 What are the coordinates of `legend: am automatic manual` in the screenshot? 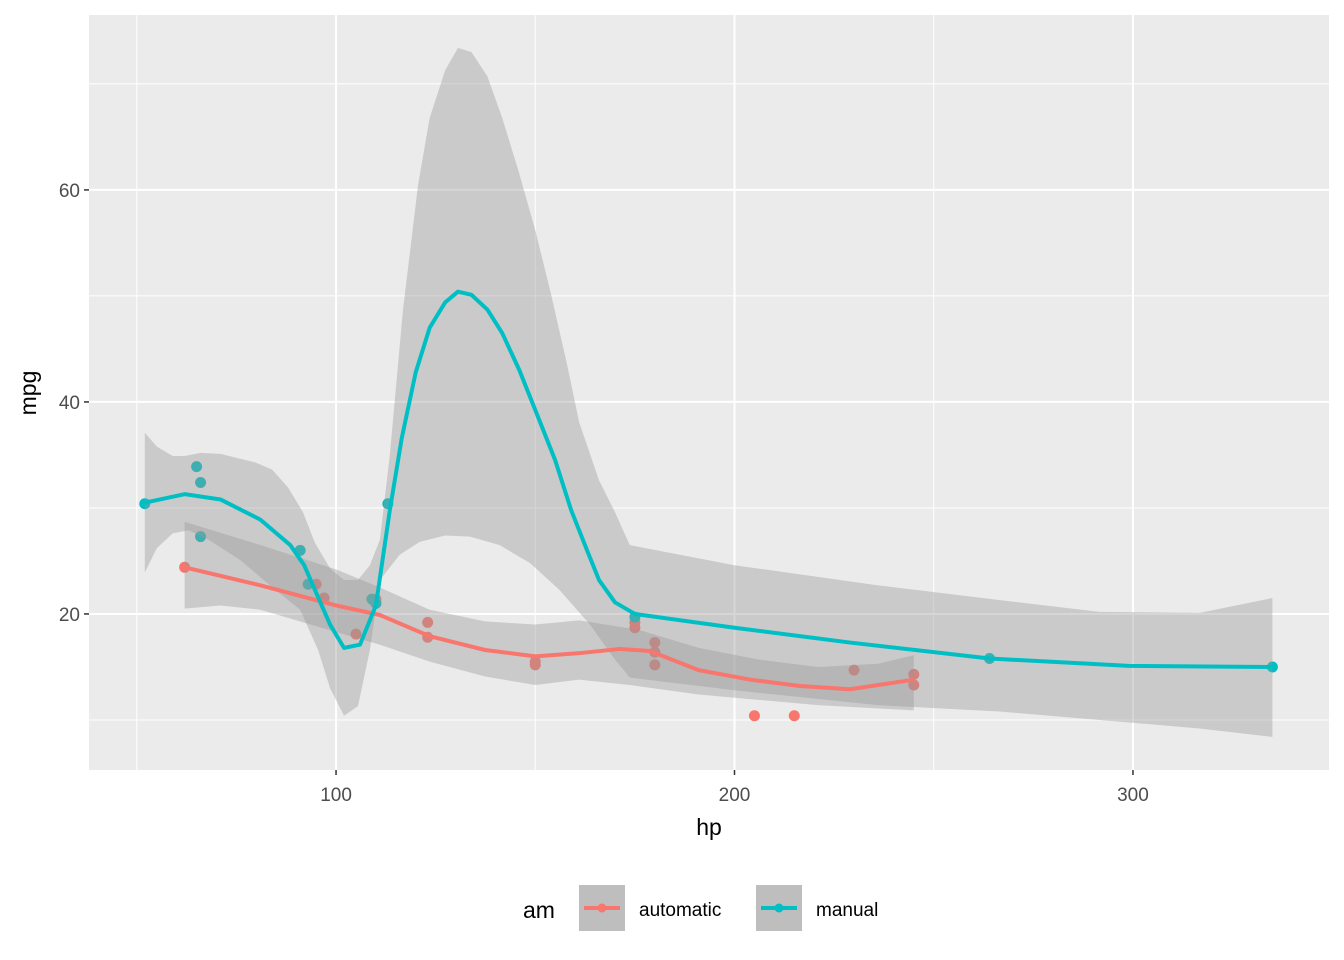 It's located at (700, 908).